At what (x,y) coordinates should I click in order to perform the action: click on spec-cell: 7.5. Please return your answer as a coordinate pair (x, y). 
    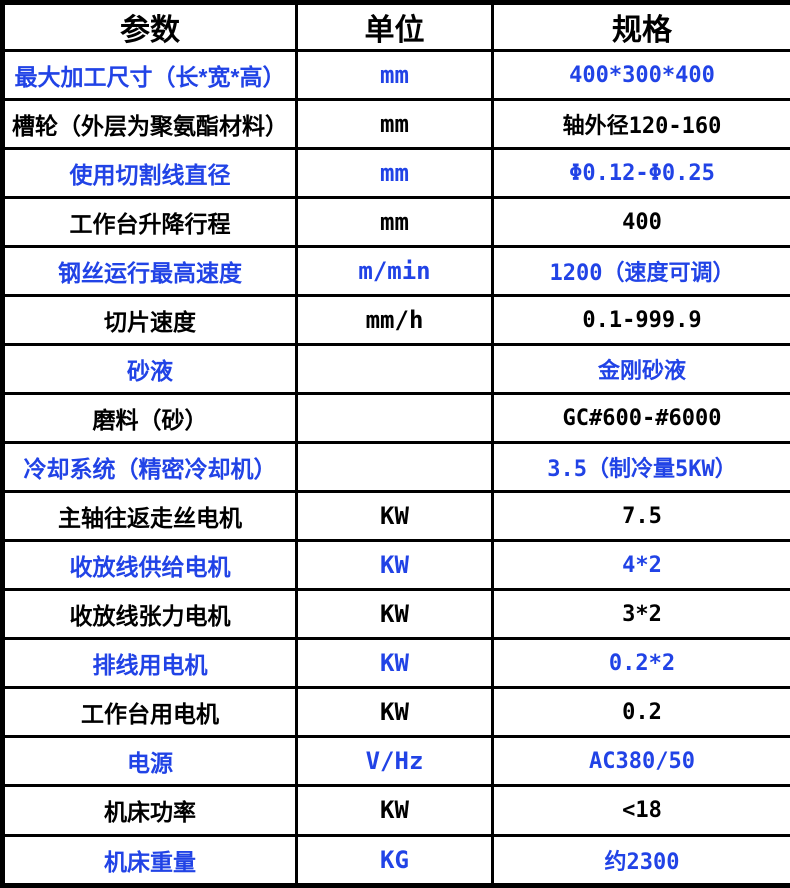
    Looking at the image, I should click on (640, 516).